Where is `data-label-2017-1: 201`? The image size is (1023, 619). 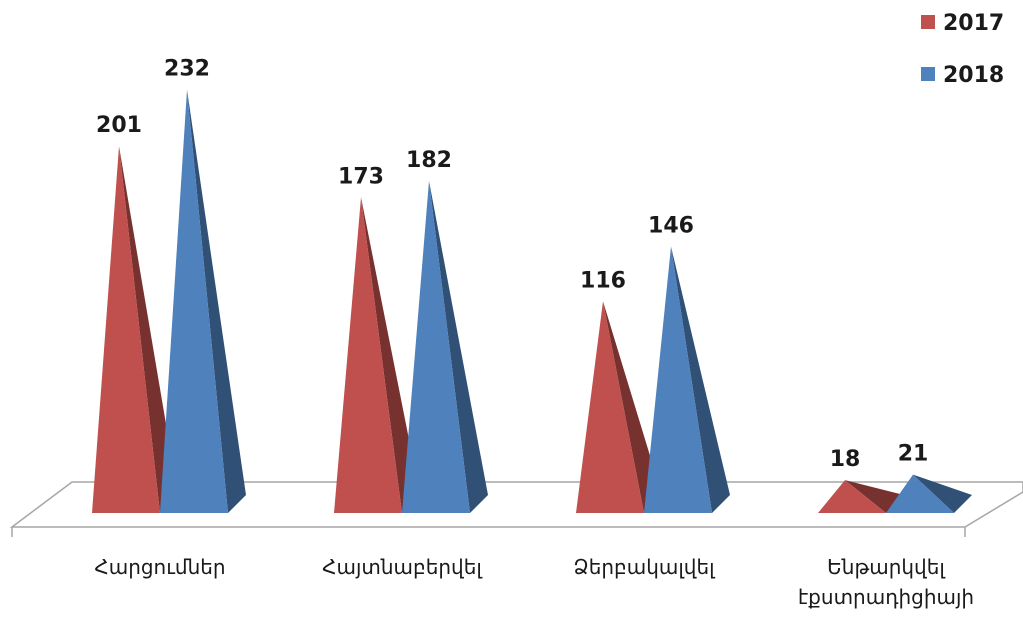 data-label-2017-1: 201 is located at coordinates (119, 125).